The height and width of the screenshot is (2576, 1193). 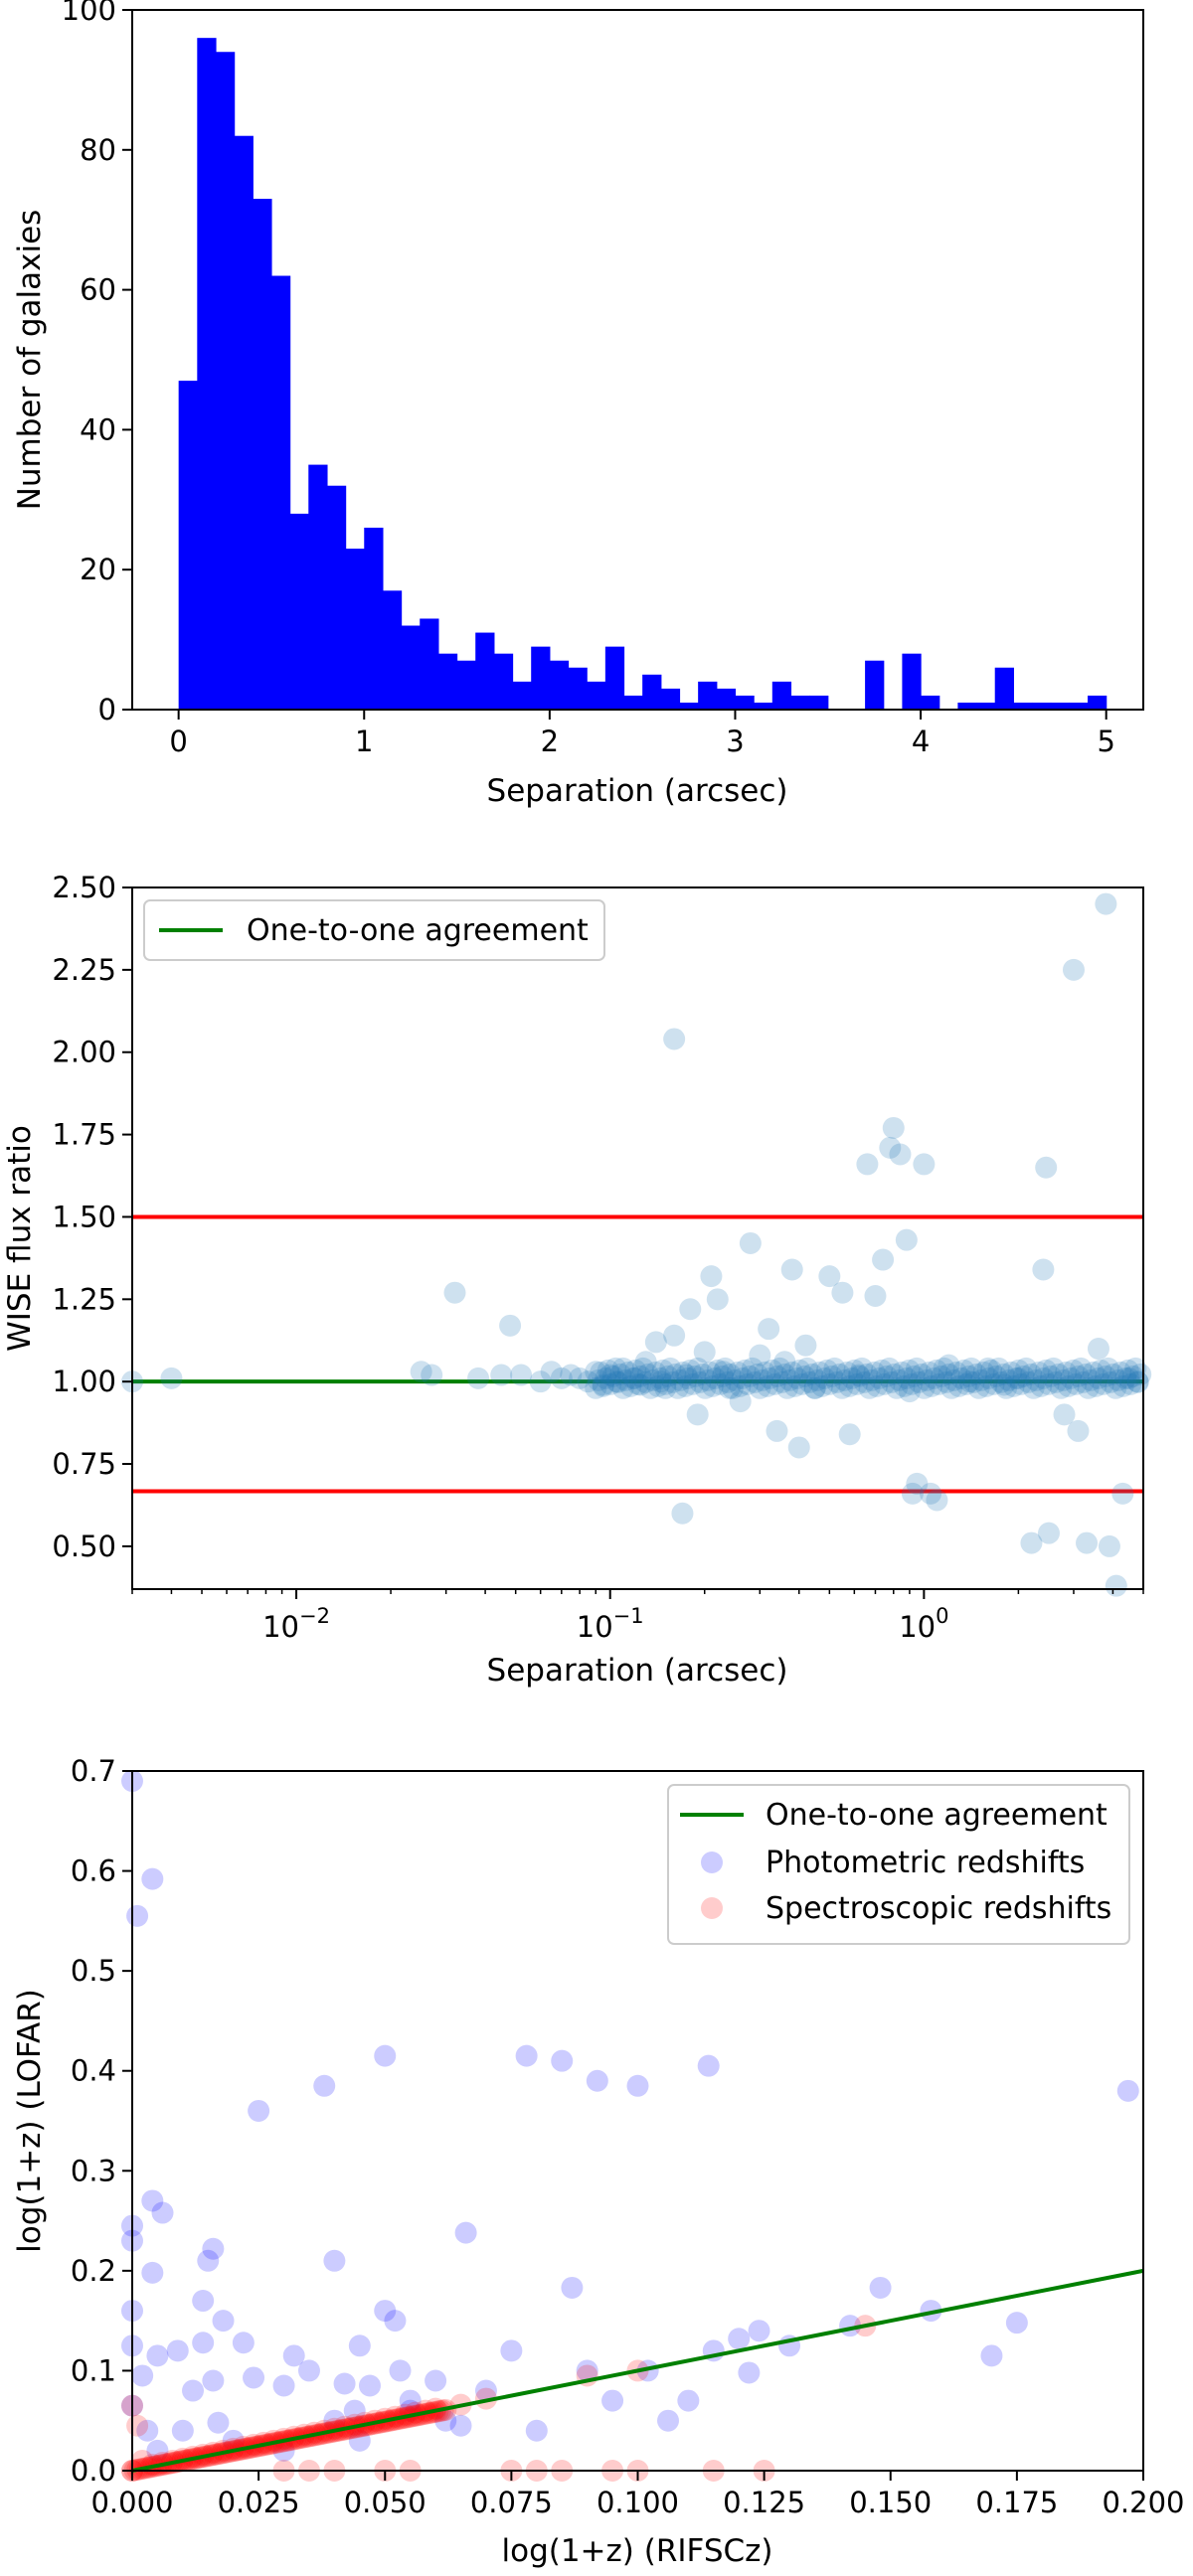 What do you see at coordinates (735, 741) in the screenshot?
I see `x-tick-label: 3` at bounding box center [735, 741].